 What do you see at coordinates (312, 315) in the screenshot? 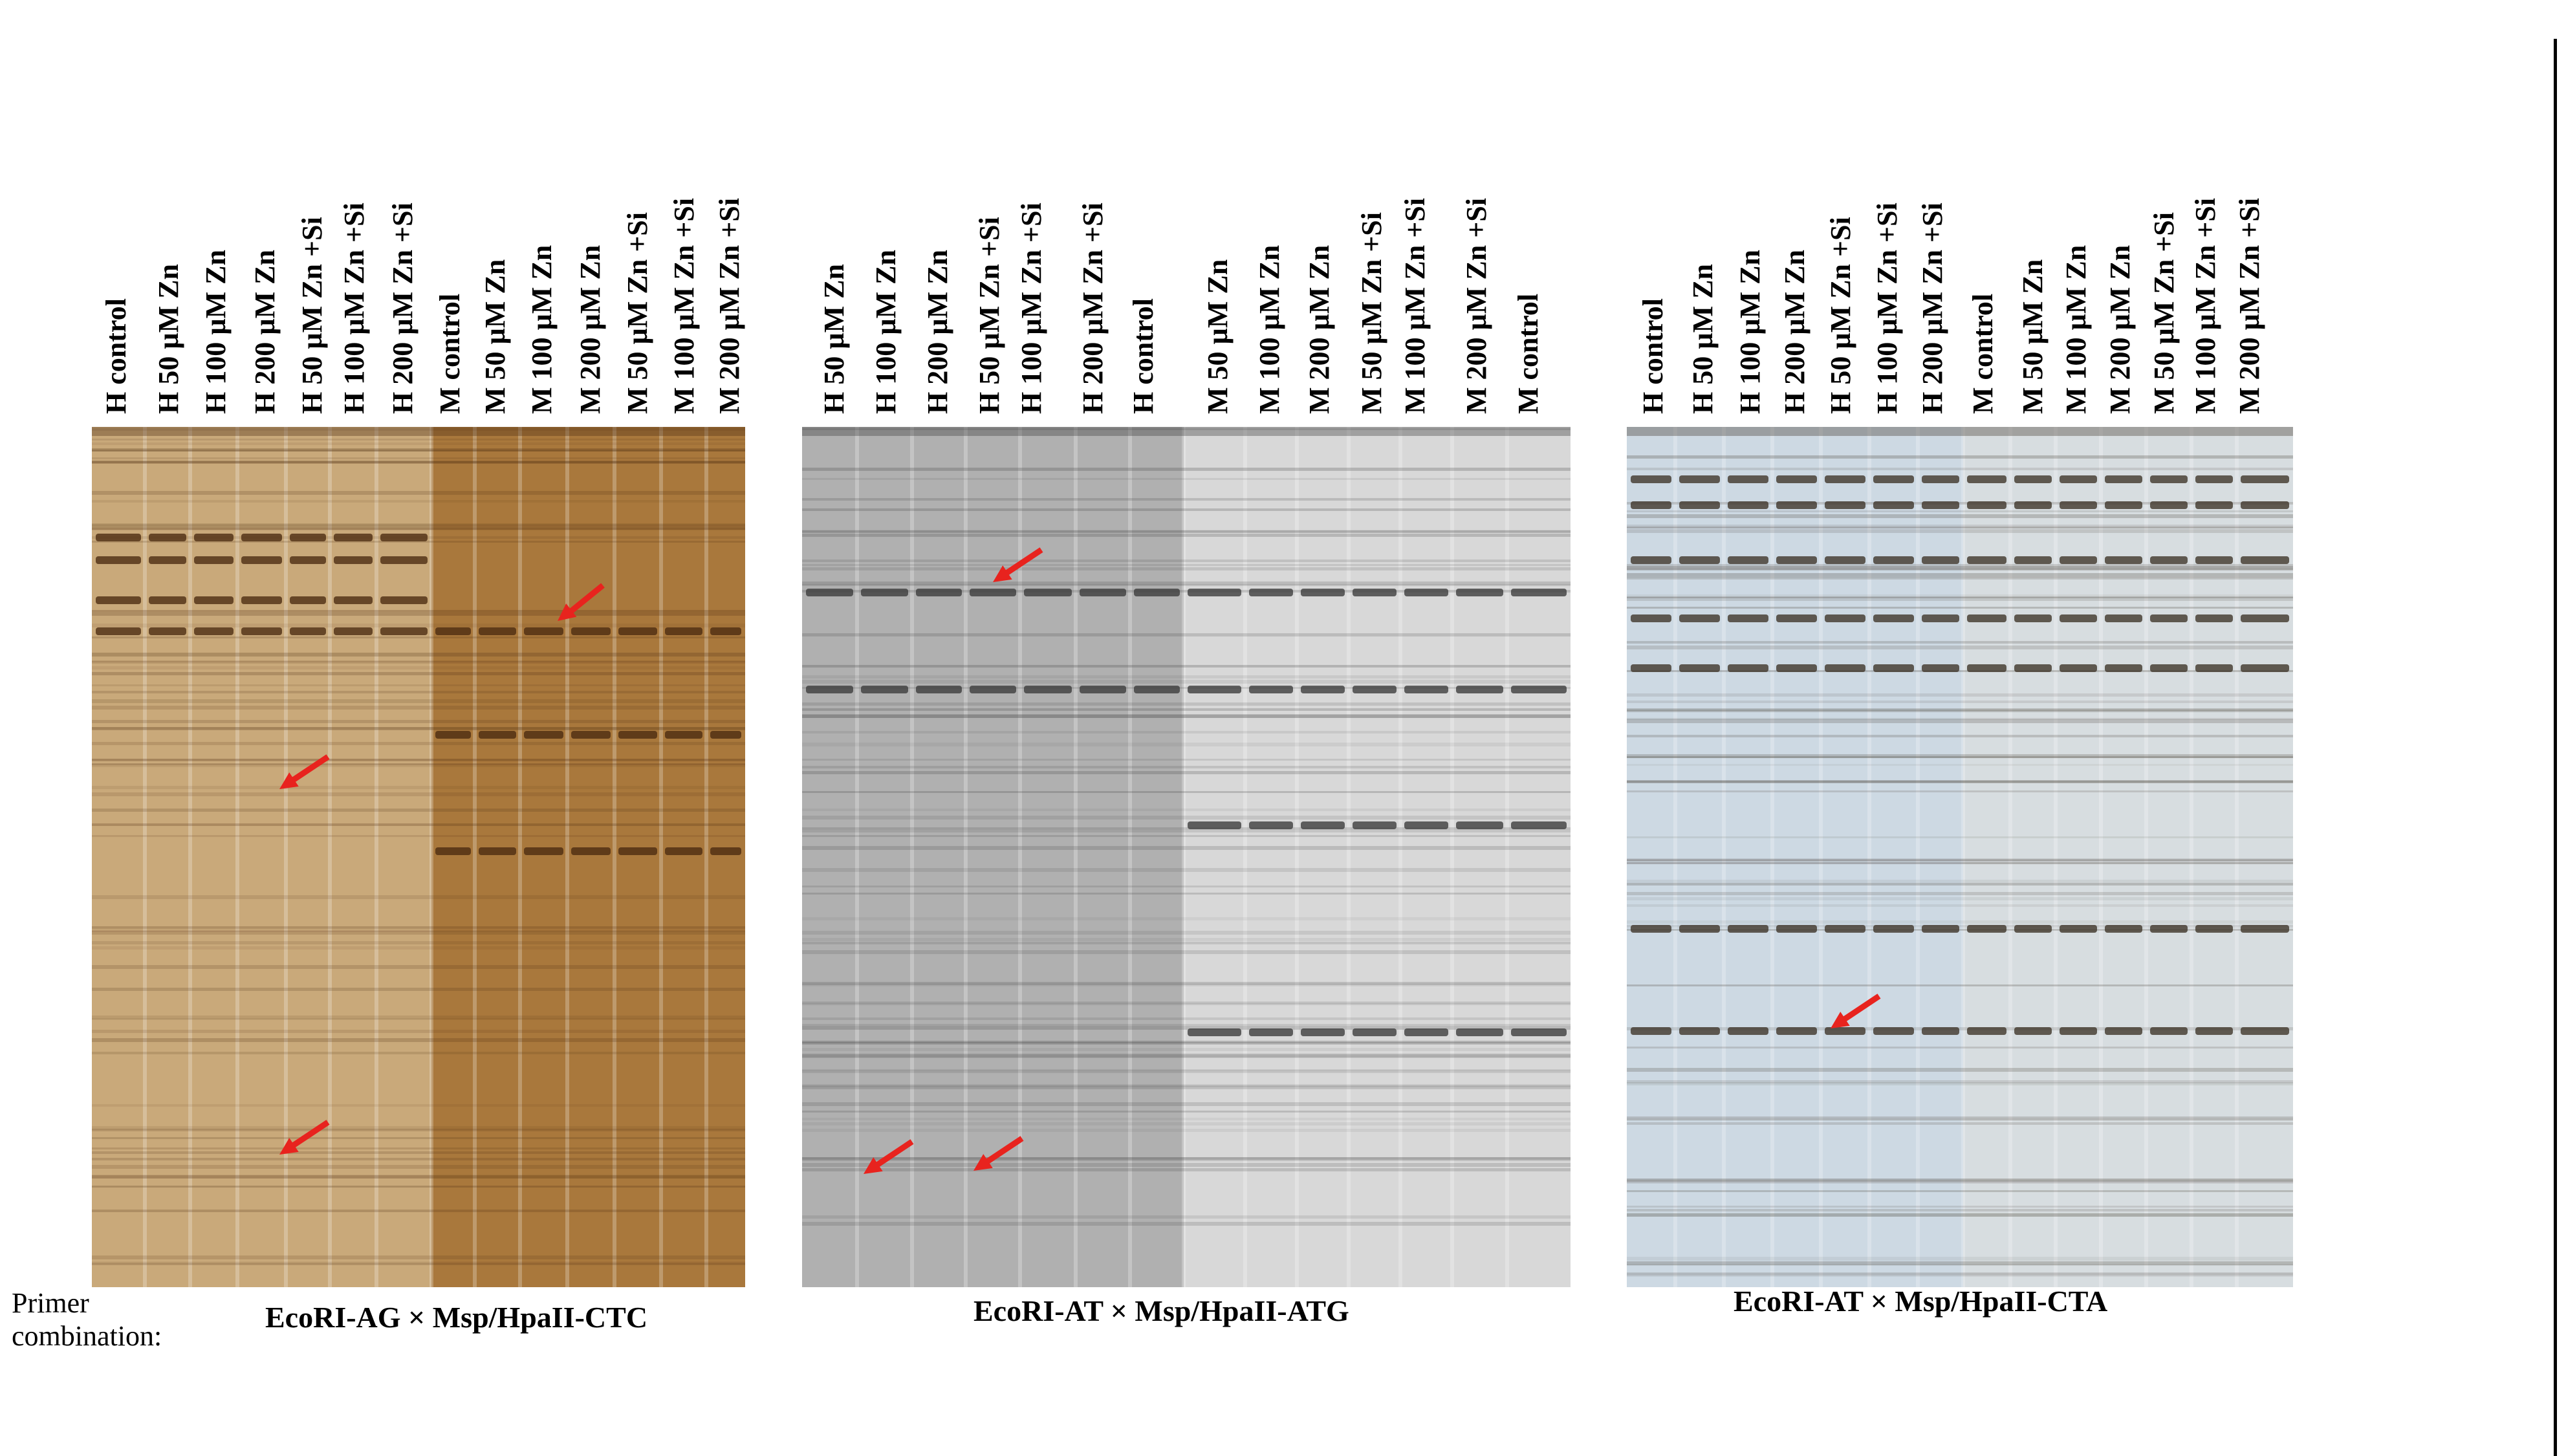
I see `lane-label: H 50 µM Zn +Si` at bounding box center [312, 315].